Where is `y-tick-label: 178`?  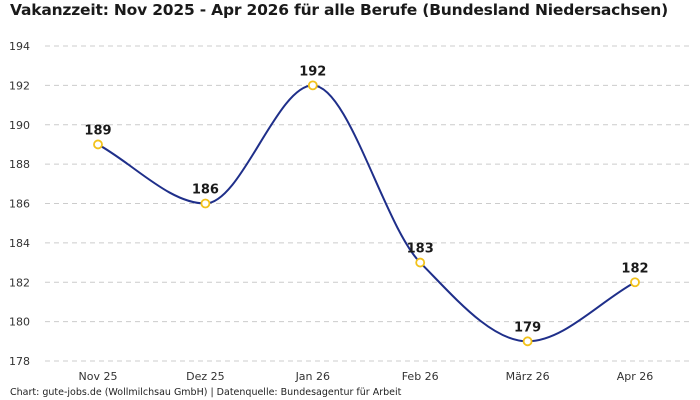
y-tick-label: 178 is located at coordinates (19, 361).